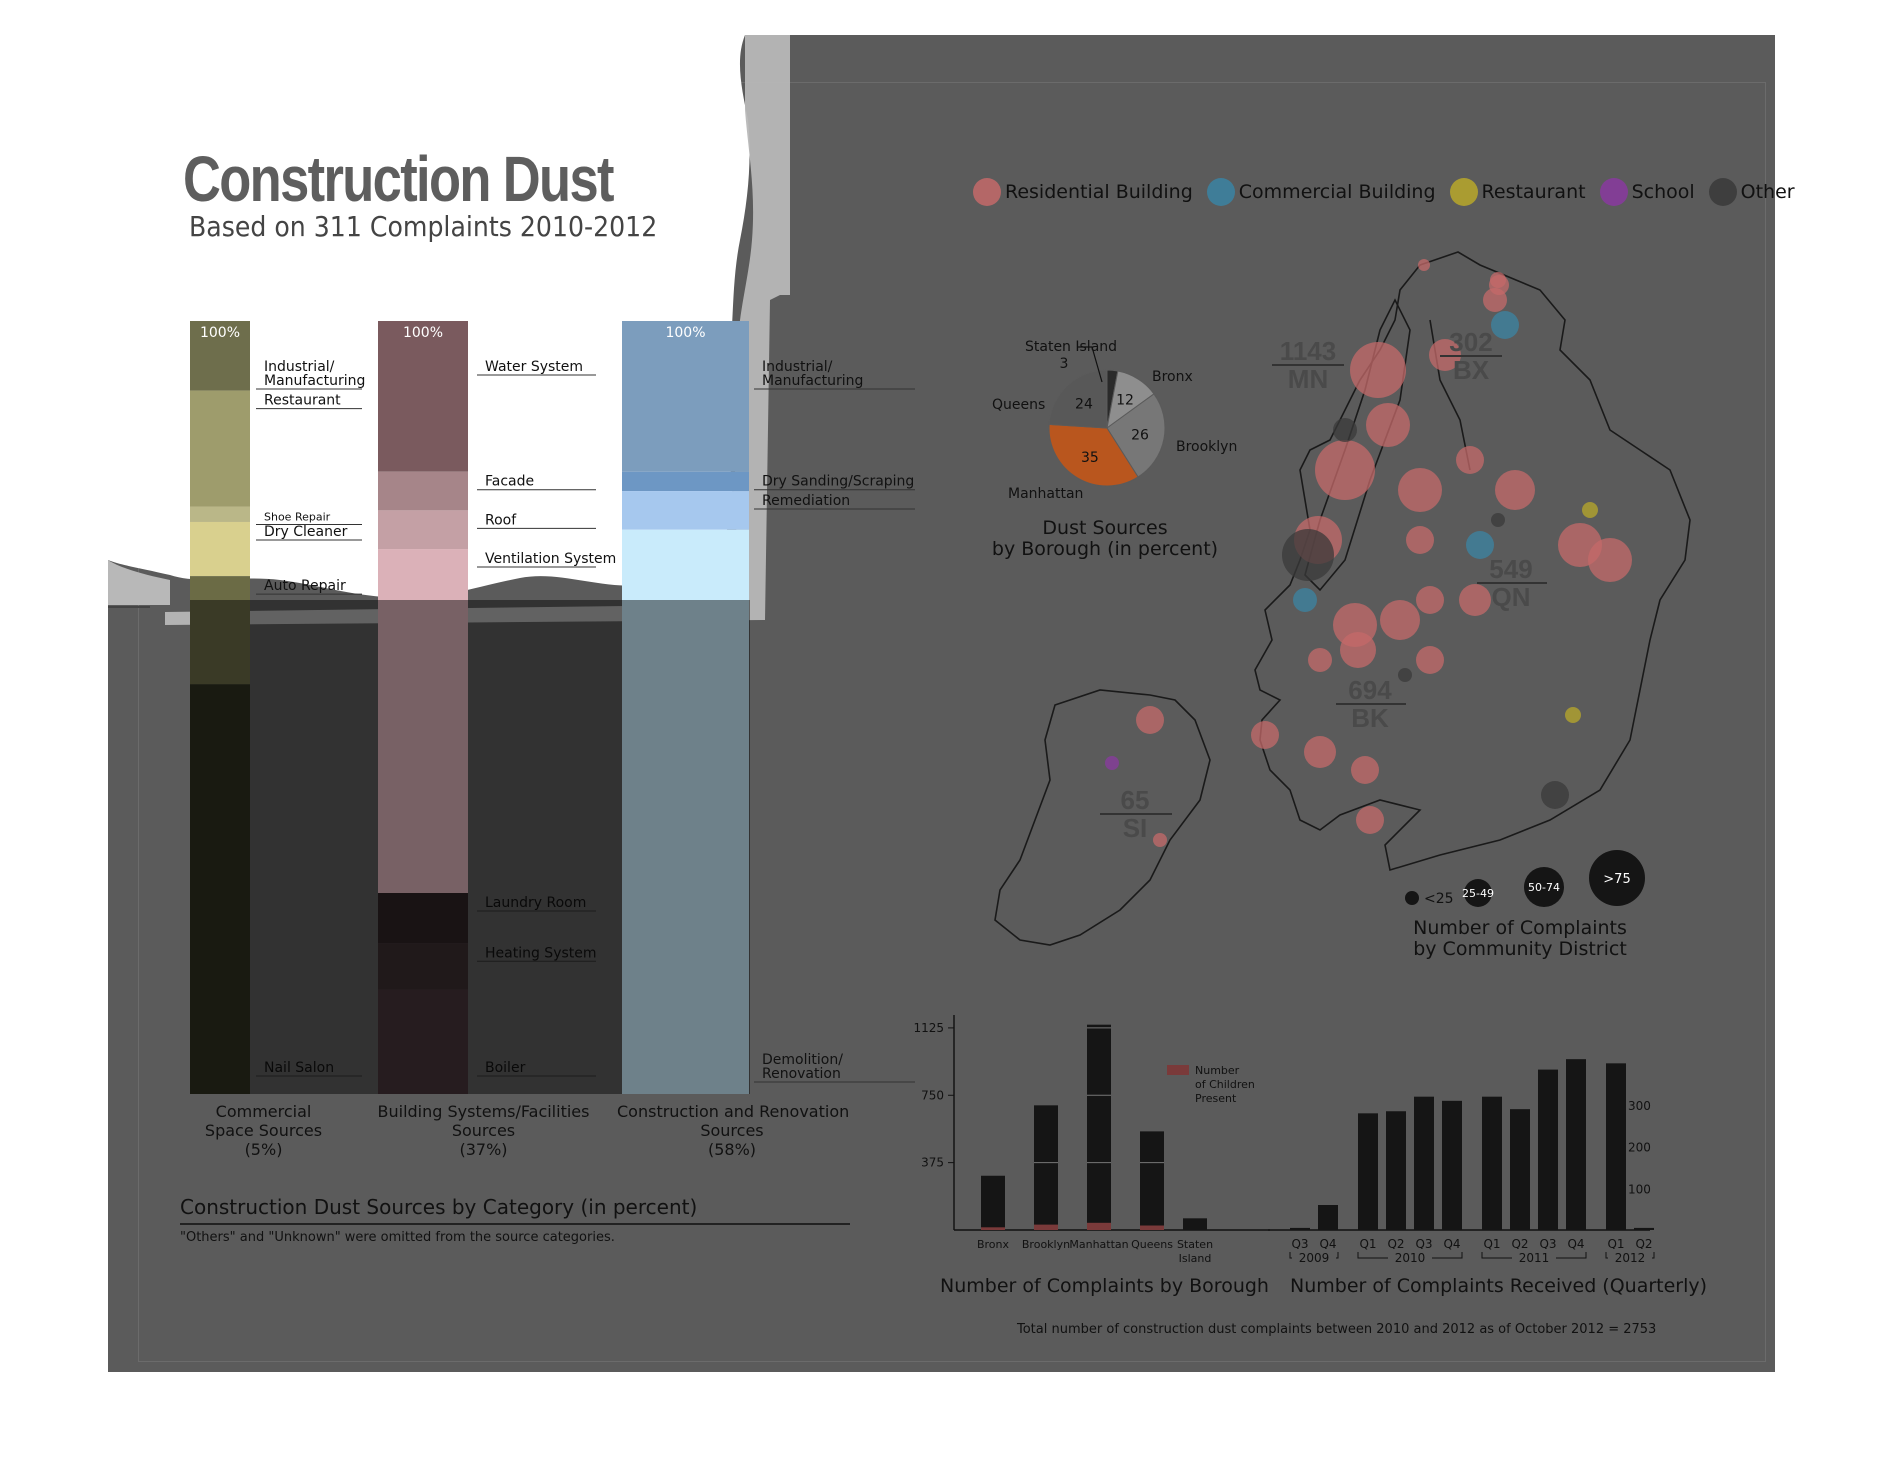 This screenshot has width=1878, height=1462. I want to click on paper-shadow-left, so click(139, 582).